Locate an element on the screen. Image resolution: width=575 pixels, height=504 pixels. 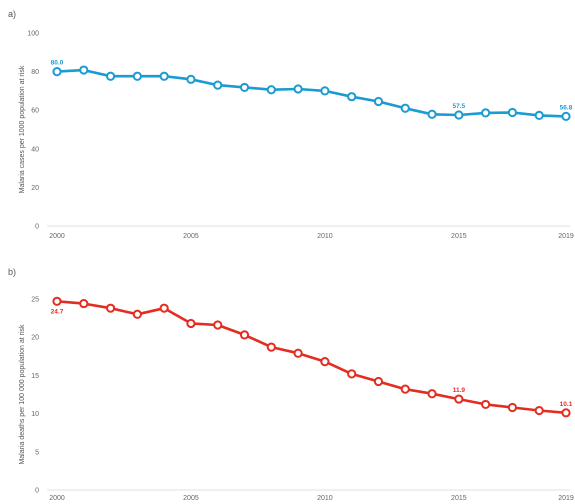
data-label: 10.1 is located at coordinates (566, 404).